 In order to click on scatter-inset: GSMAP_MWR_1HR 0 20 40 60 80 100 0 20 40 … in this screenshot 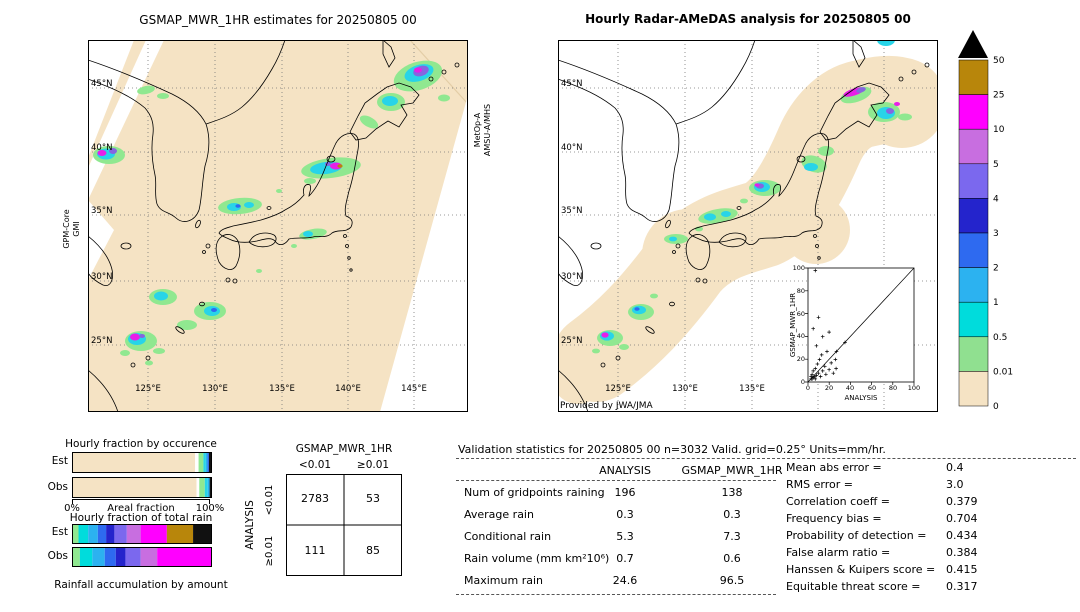, I will do `click(854, 333)`.